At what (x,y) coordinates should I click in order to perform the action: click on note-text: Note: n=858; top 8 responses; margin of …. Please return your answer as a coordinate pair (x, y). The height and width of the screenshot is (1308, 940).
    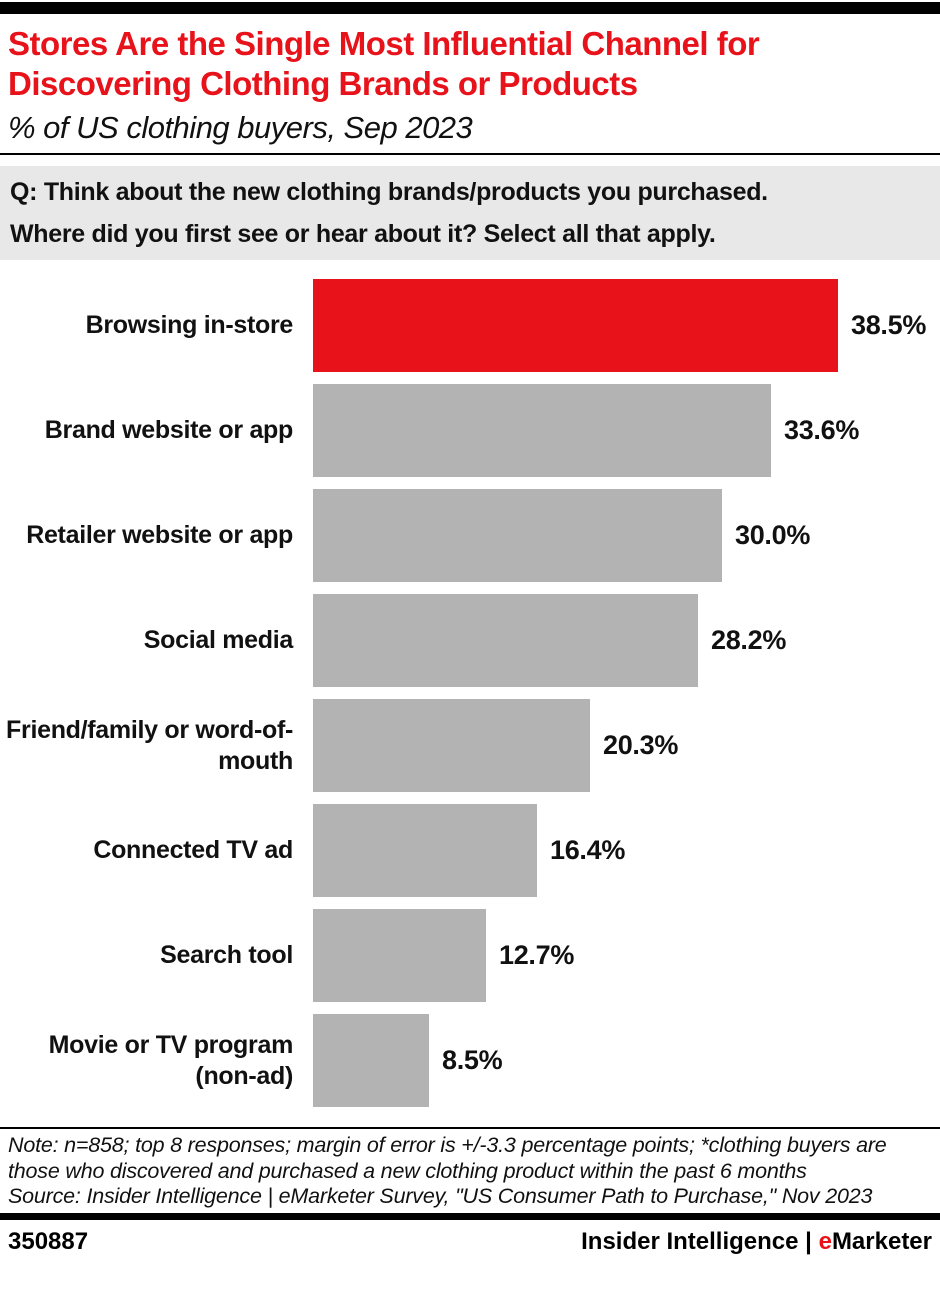
    Looking at the image, I should click on (447, 1158).